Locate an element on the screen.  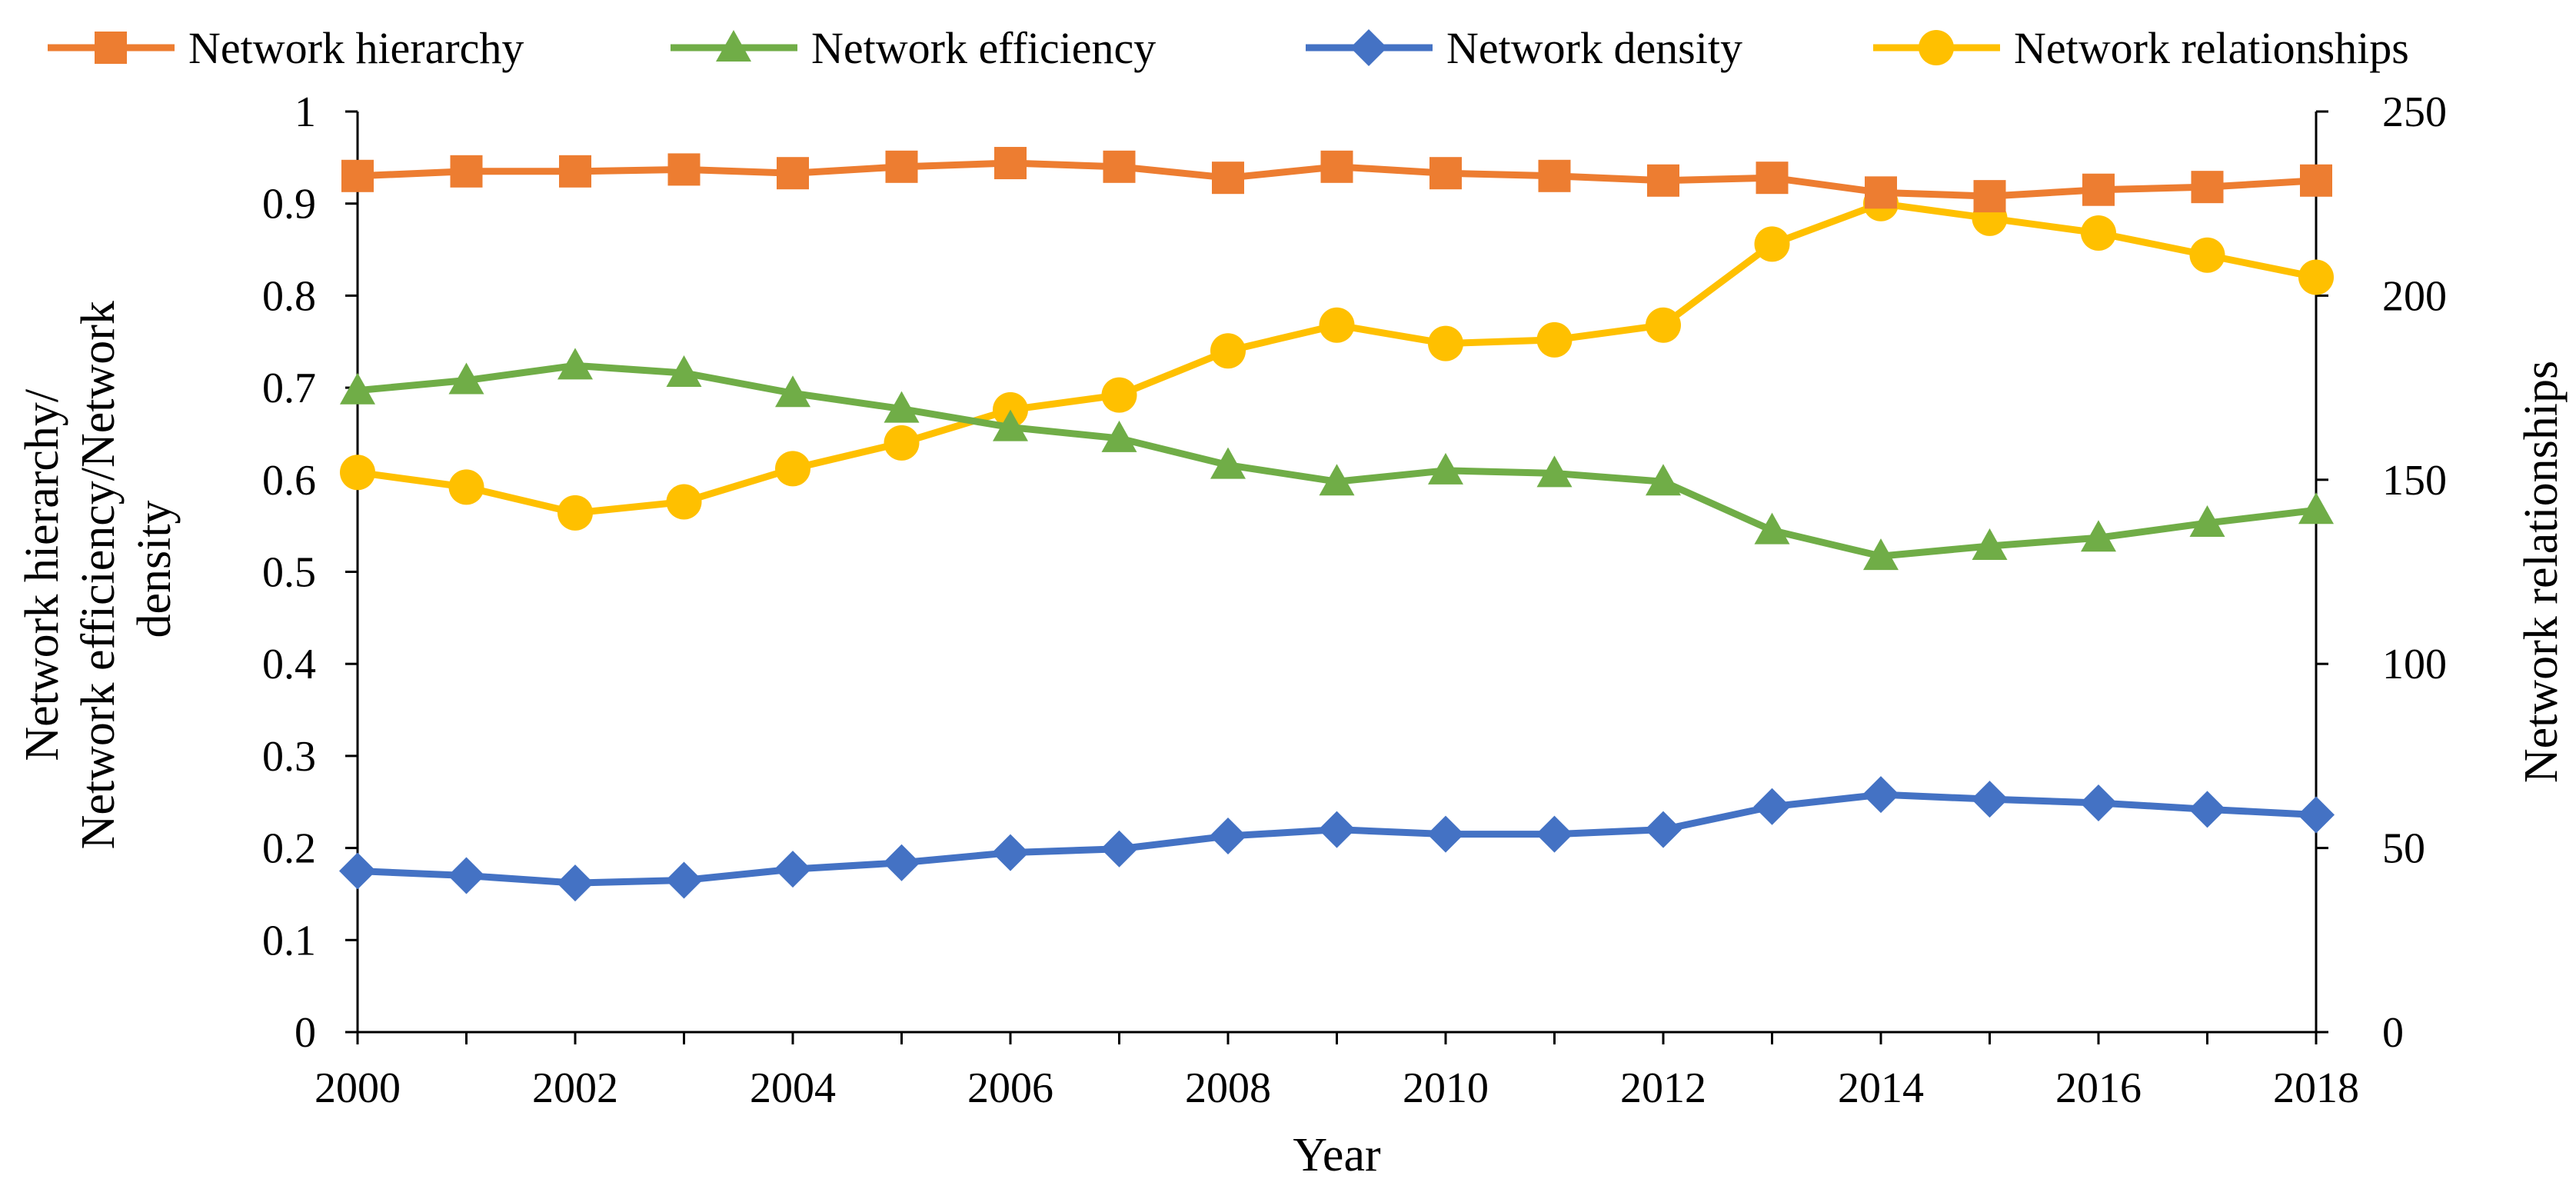
series-network-efficiency is located at coordinates (1337, 459).